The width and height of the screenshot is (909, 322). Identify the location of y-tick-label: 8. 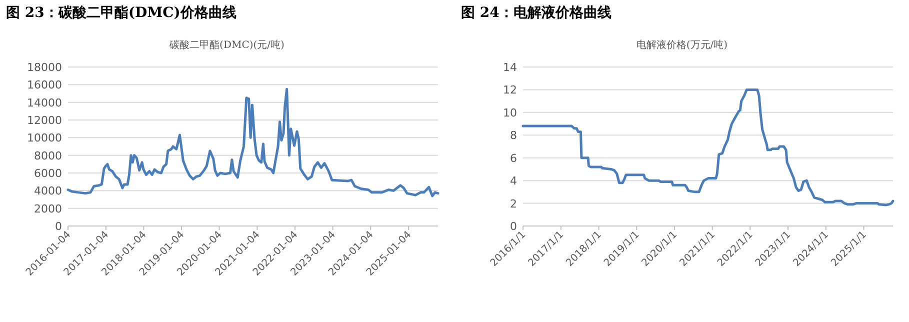
(513, 135).